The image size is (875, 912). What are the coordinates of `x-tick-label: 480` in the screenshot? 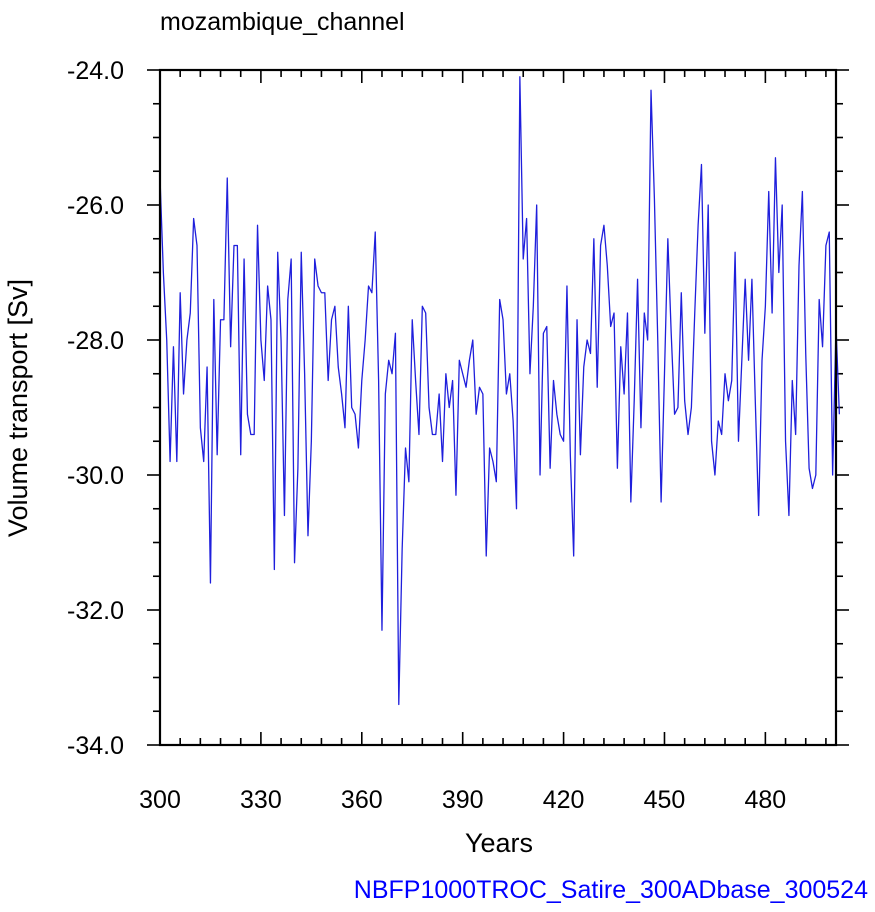 It's located at (766, 800).